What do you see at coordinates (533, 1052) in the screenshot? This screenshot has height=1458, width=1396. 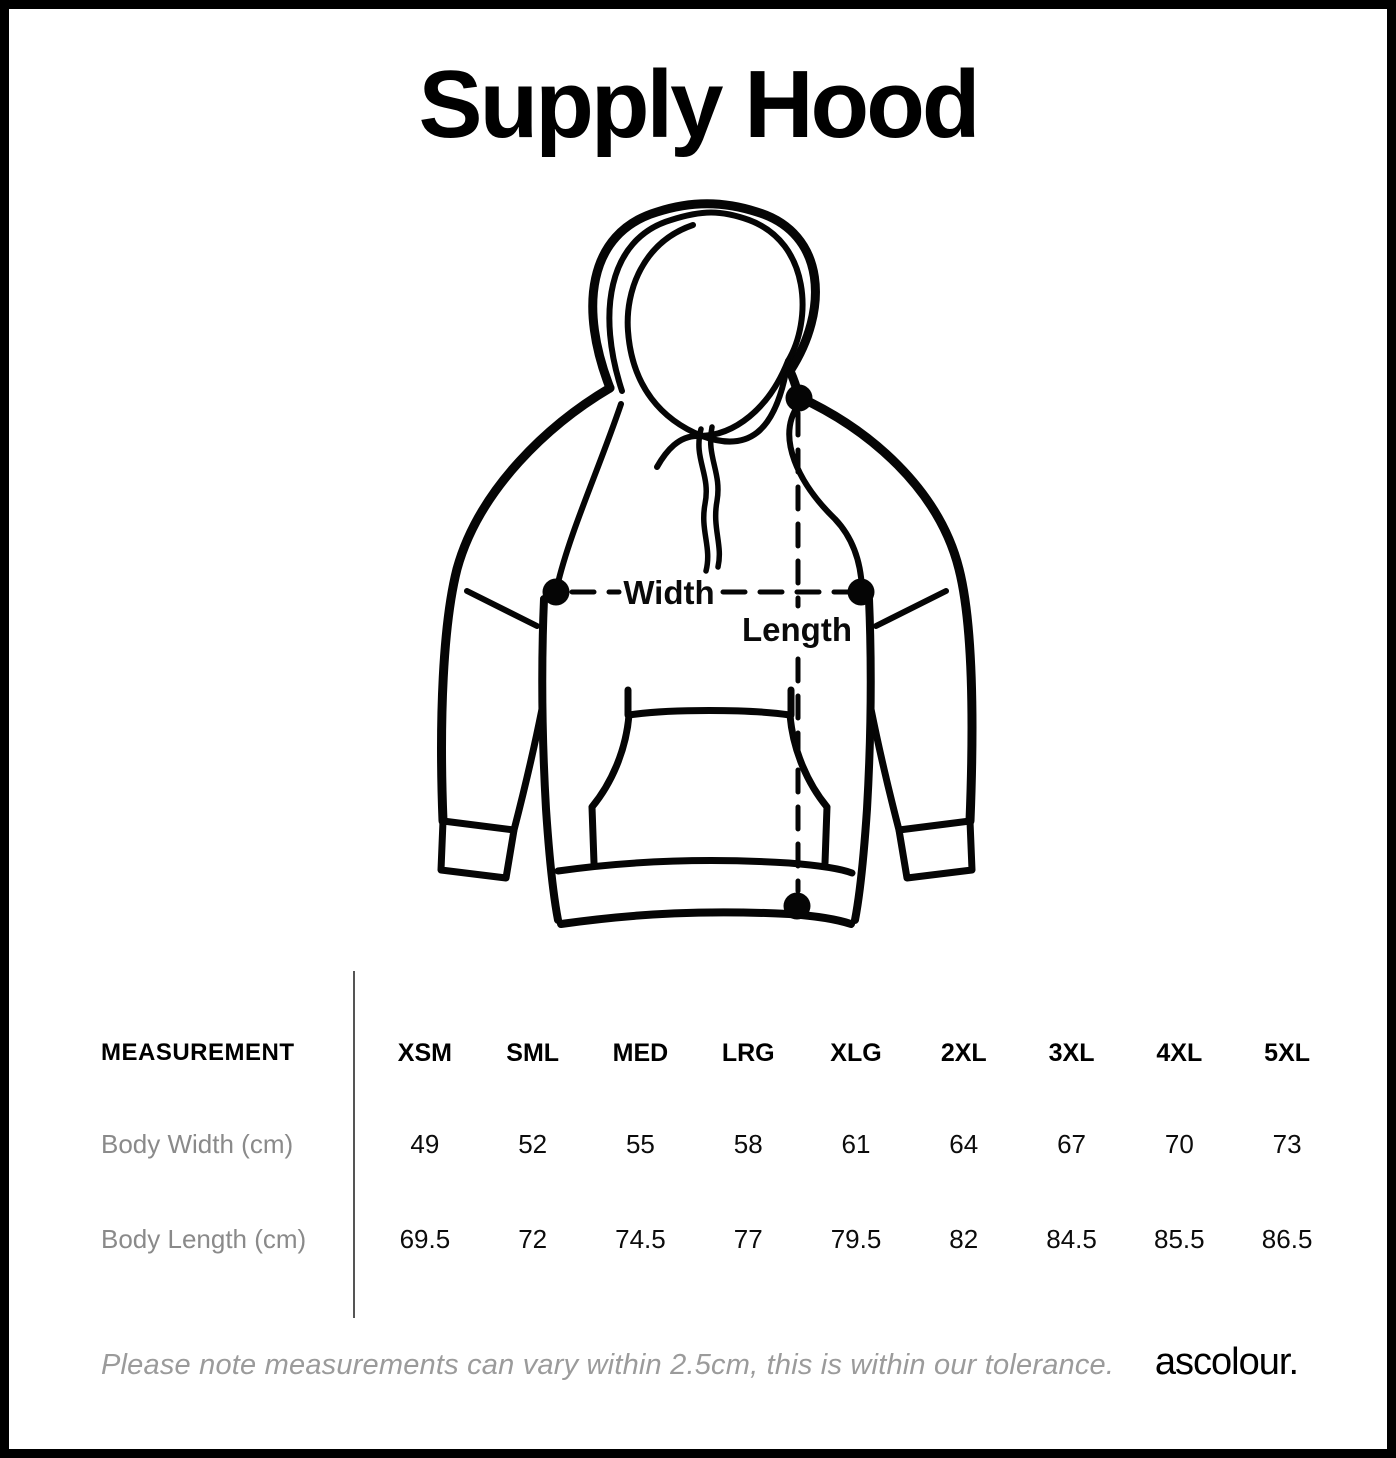 I see `size-header-sml: SML` at bounding box center [533, 1052].